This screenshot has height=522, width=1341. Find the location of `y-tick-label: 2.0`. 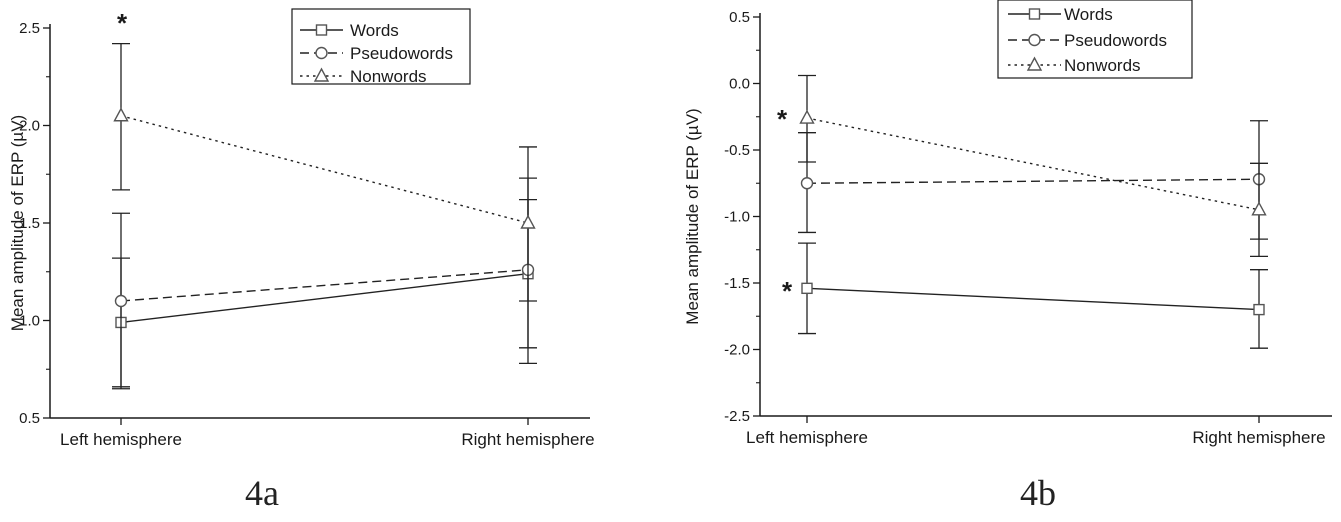

y-tick-label: 2.0 is located at coordinates (29, 126).